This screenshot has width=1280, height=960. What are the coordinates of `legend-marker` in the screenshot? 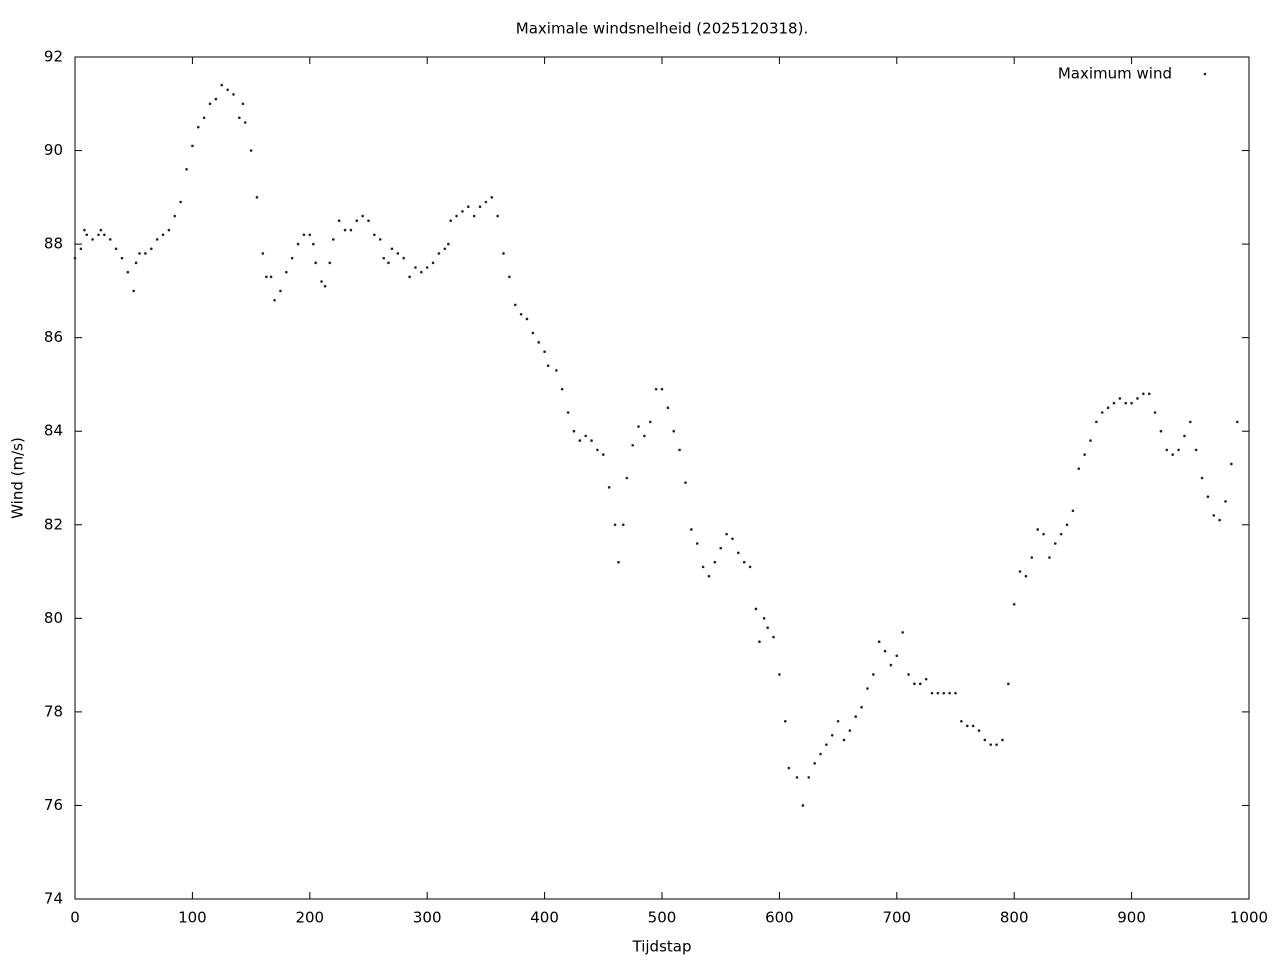 It's located at (1205, 74).